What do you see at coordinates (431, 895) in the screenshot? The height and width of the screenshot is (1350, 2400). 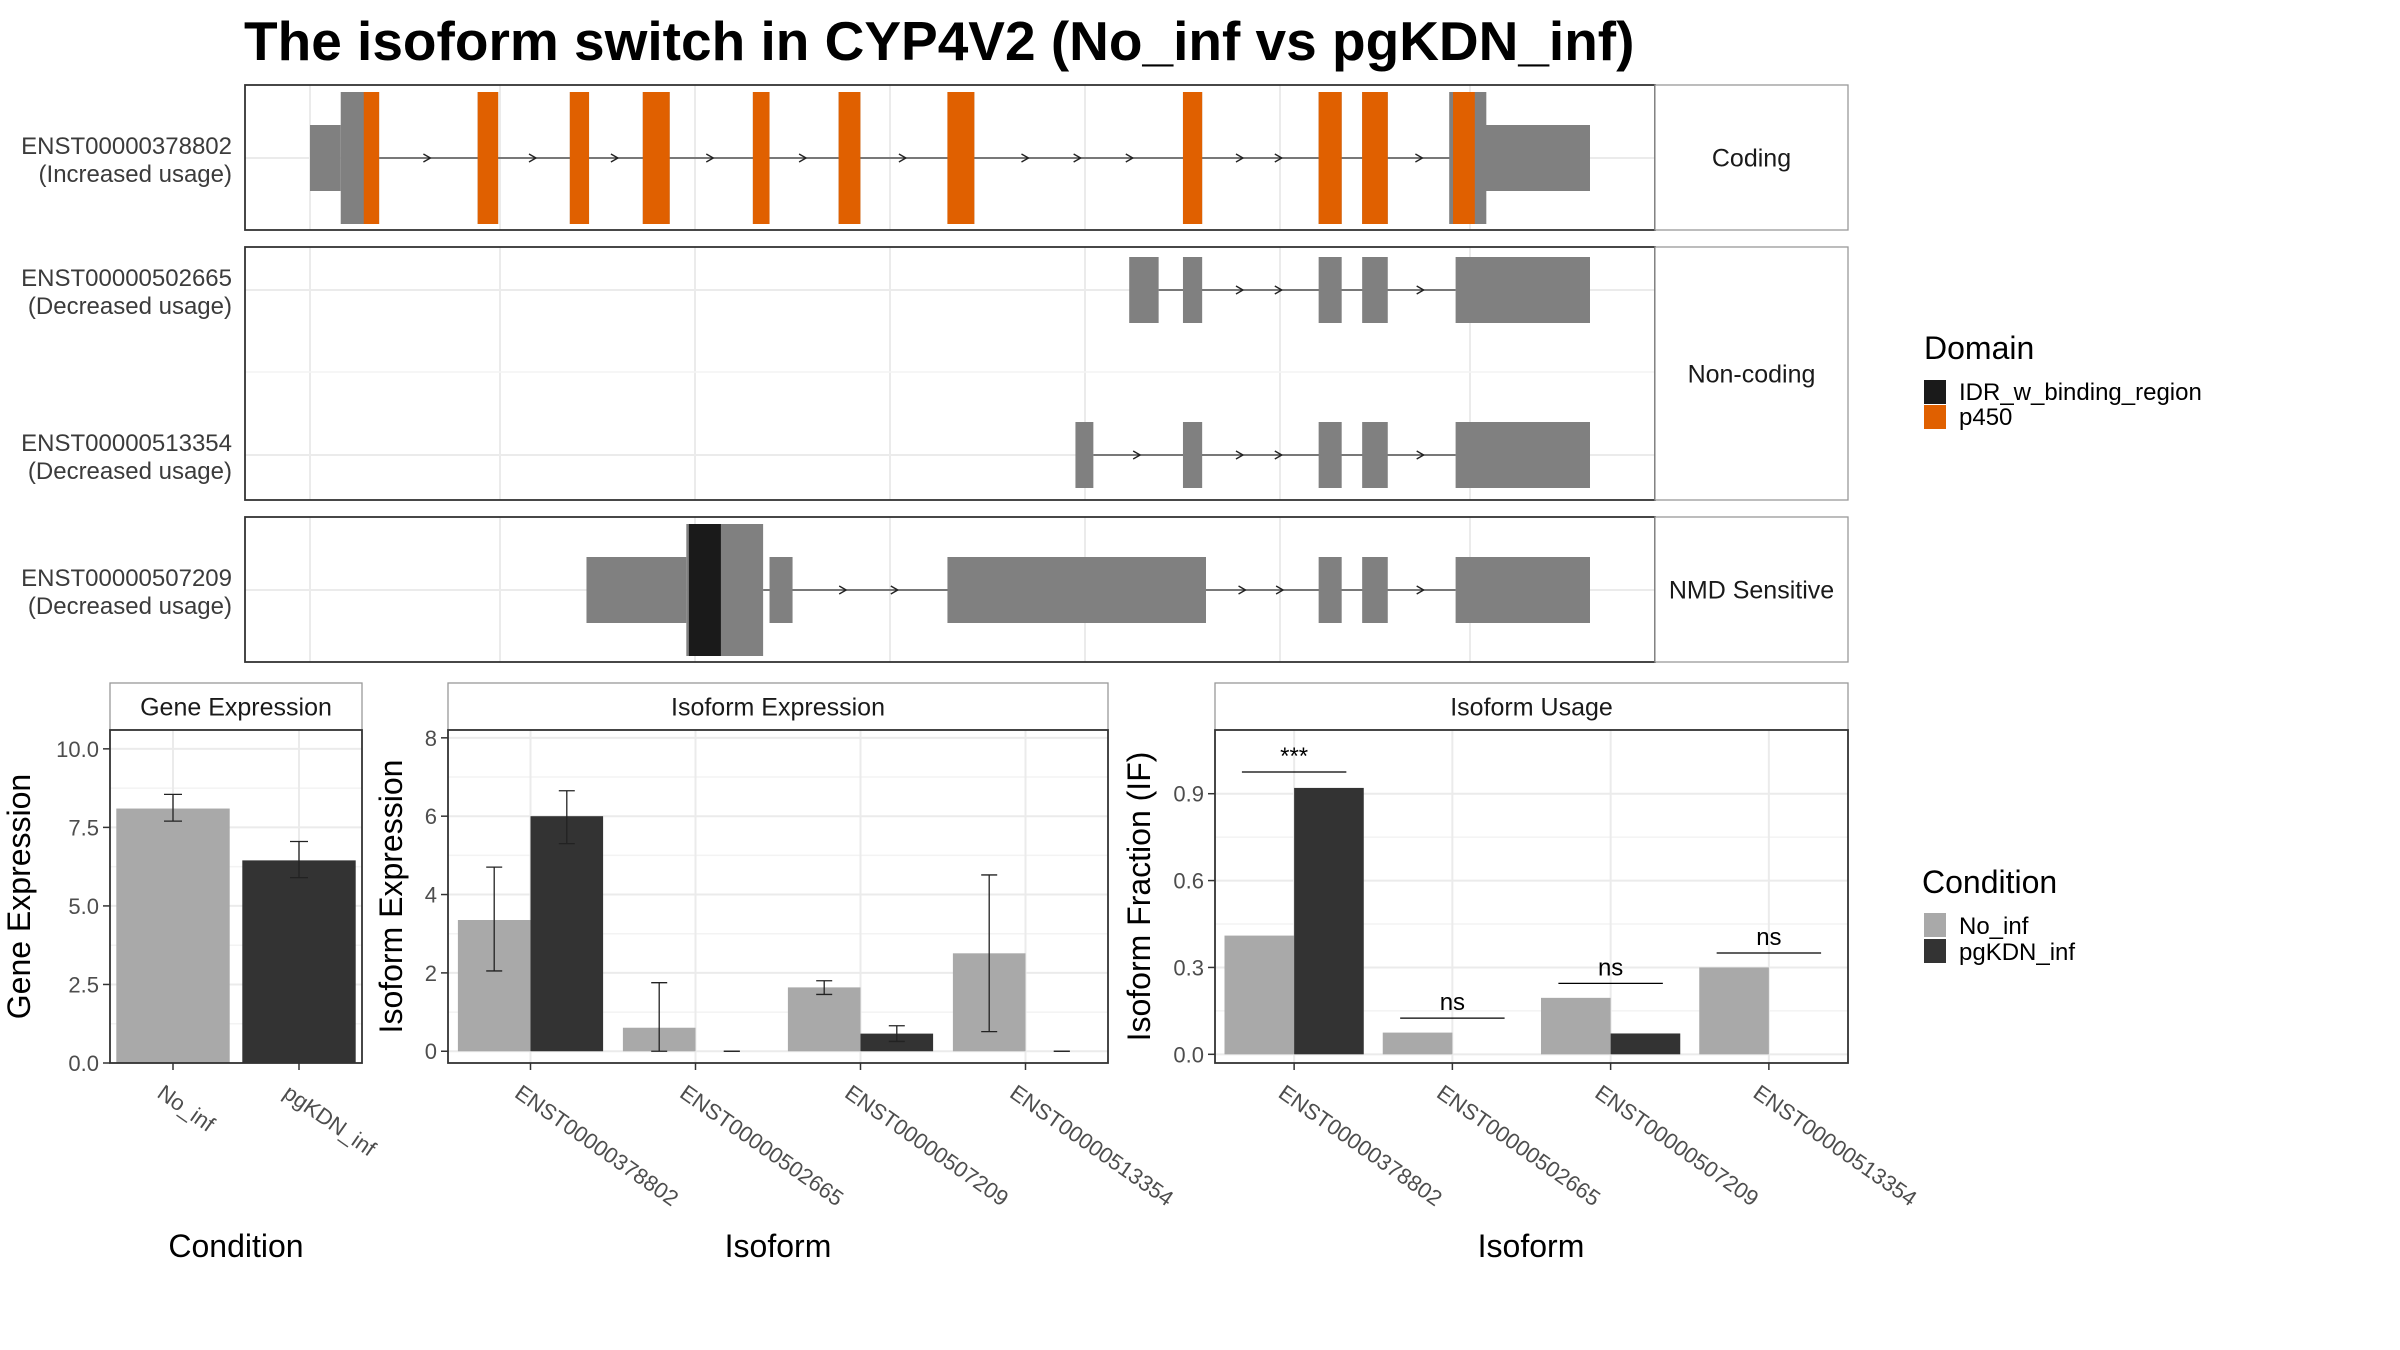 I see `y-tick-label: 4` at bounding box center [431, 895].